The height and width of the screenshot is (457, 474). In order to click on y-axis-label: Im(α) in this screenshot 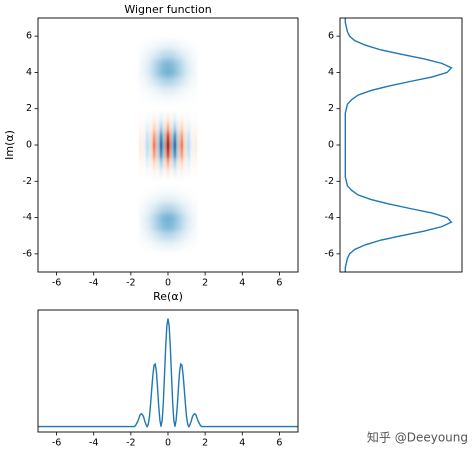, I will do `click(9, 145)`.